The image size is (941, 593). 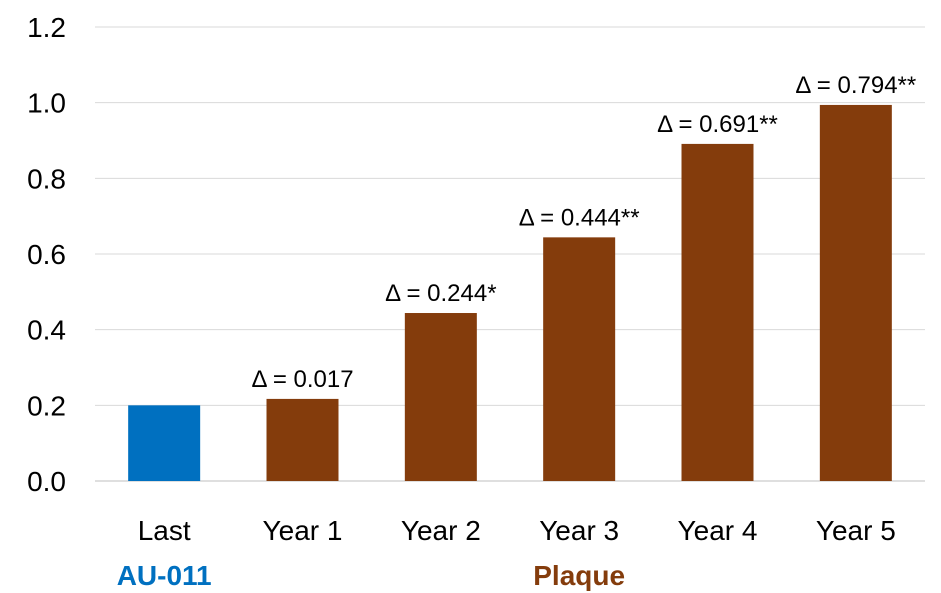 What do you see at coordinates (46, 103) in the screenshot?
I see `y-tick-label: 1.0` at bounding box center [46, 103].